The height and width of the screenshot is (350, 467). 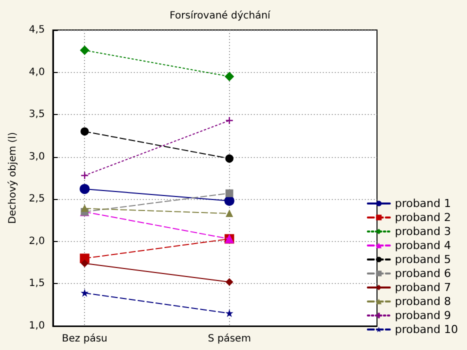 What do you see at coordinates (423, 259) in the screenshot?
I see `legend-label: proband 5` at bounding box center [423, 259].